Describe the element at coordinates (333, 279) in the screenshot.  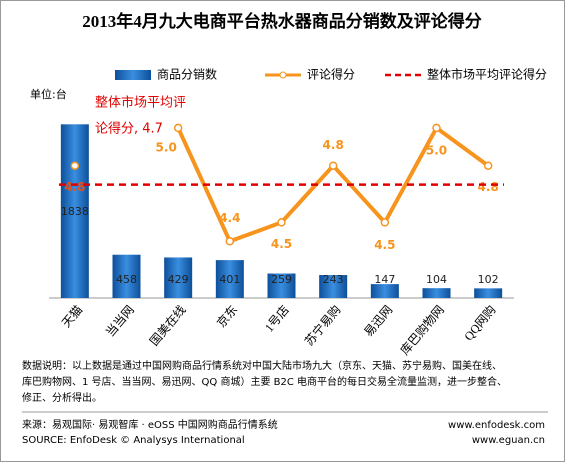
I see `bar-value-label: 243` at that location.